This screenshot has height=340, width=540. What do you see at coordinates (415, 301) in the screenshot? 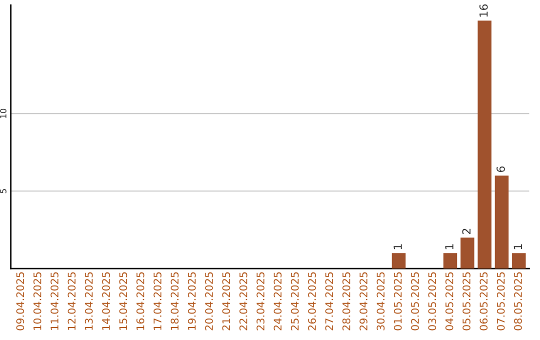
I see `x-tick-label: 02.05.2025` at bounding box center [415, 301].